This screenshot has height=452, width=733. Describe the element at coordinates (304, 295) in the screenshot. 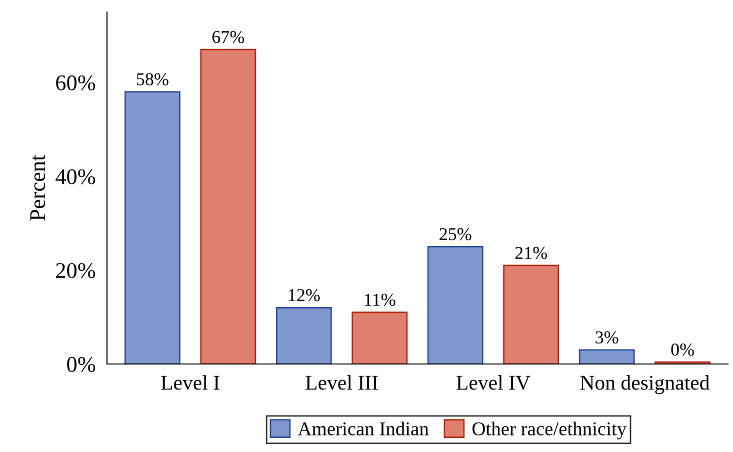

I see `data-label: 12%` at that location.